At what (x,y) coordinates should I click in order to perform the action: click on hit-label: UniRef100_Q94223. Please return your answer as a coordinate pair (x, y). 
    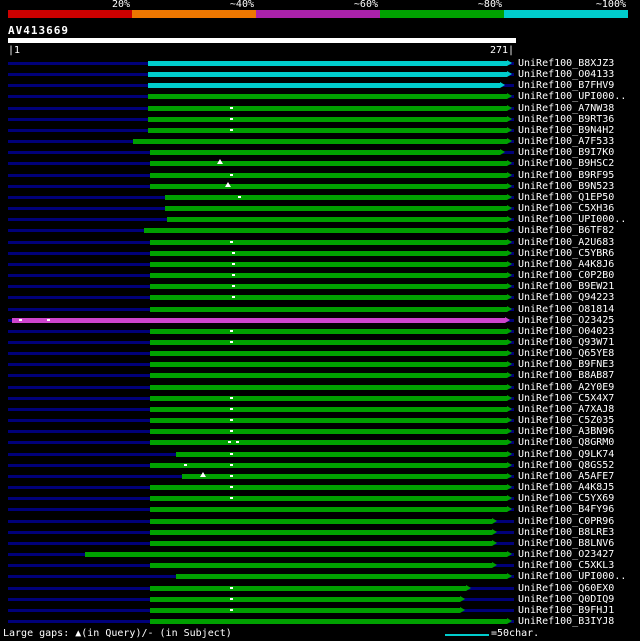
    Looking at the image, I should click on (566, 298).